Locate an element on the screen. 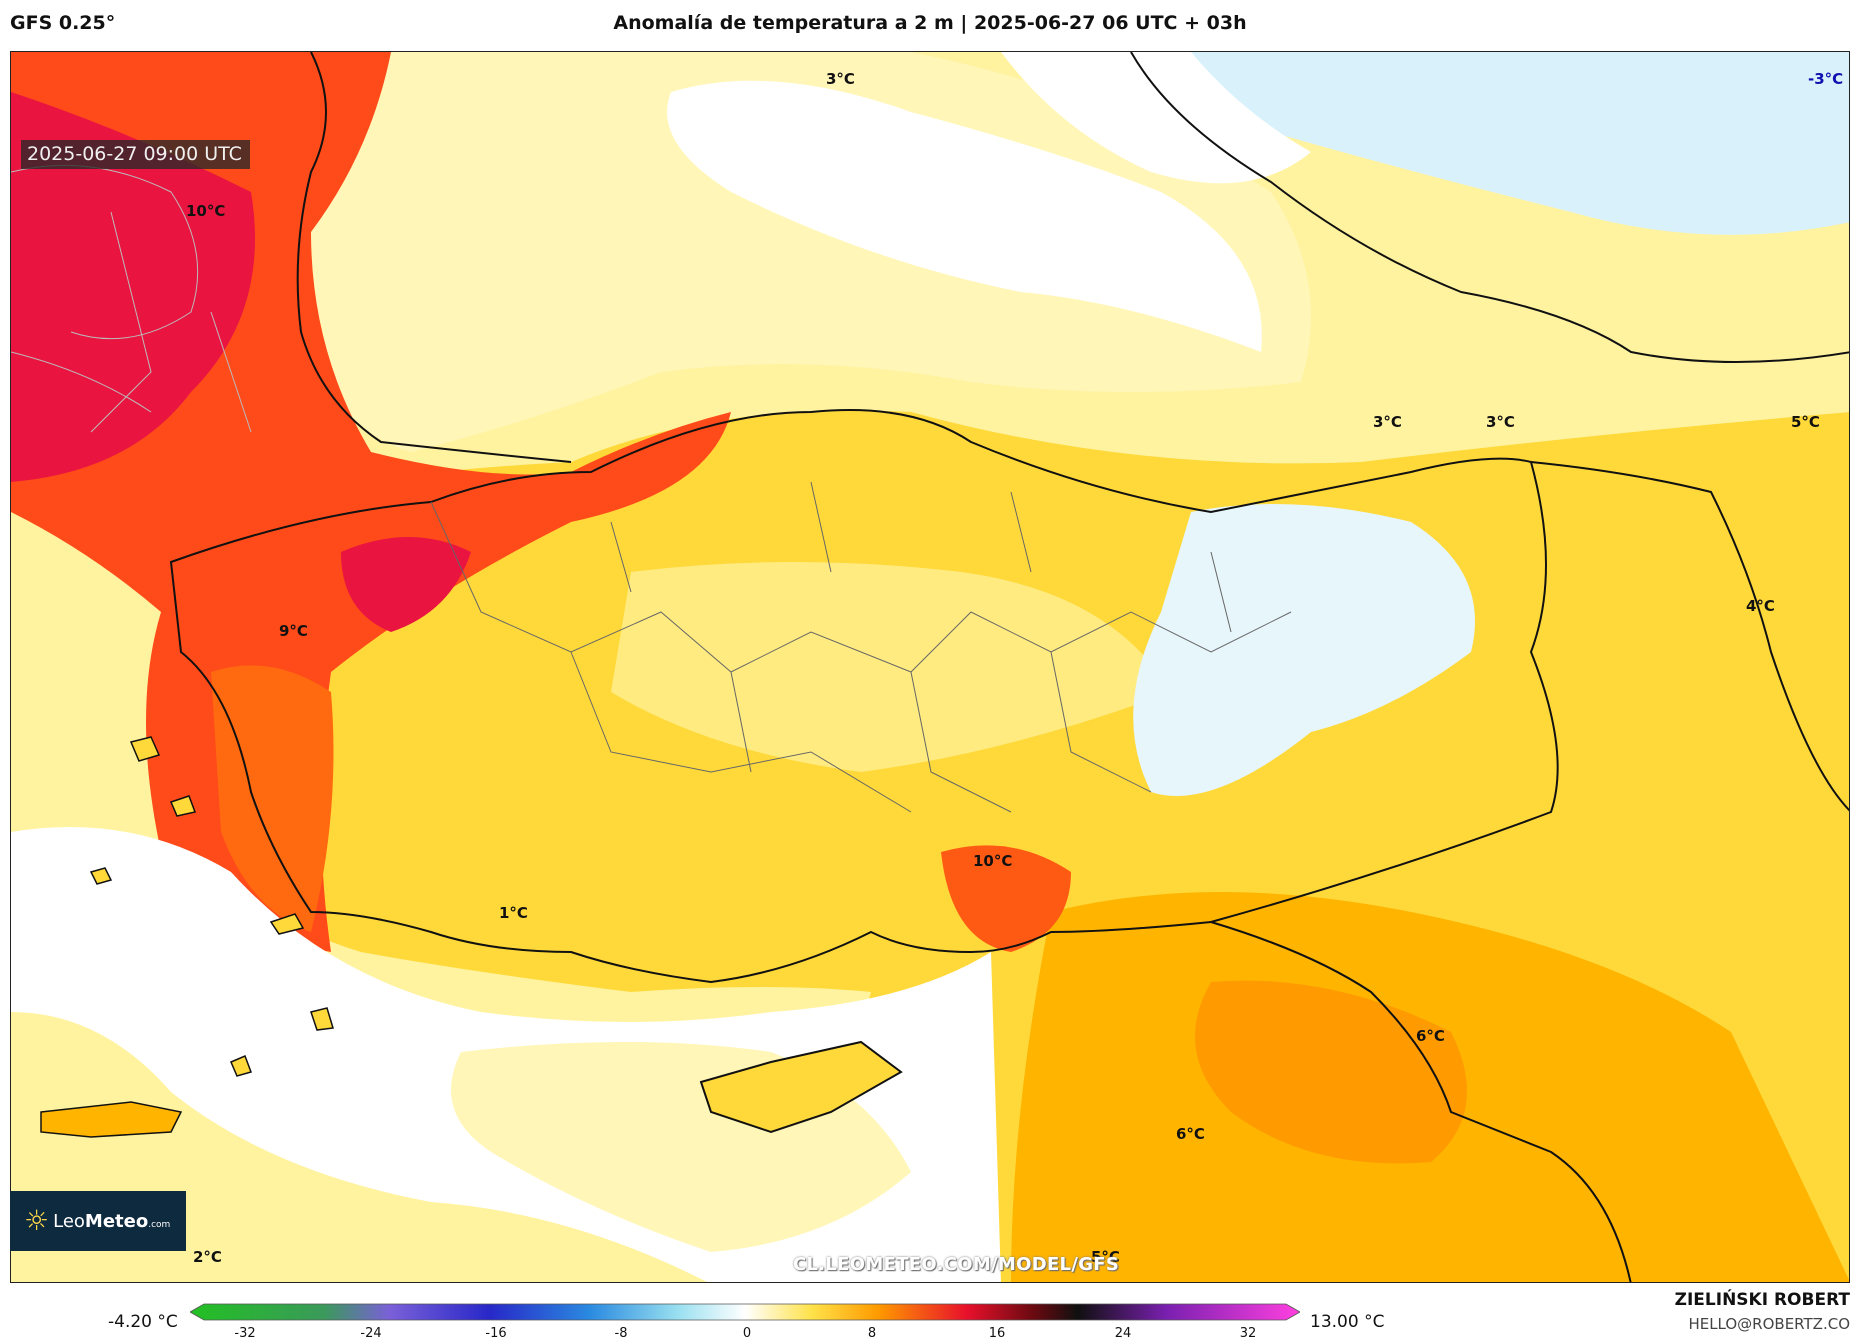 The image size is (1860, 1341). sun-icon: ☼ is located at coordinates (37, 1220).